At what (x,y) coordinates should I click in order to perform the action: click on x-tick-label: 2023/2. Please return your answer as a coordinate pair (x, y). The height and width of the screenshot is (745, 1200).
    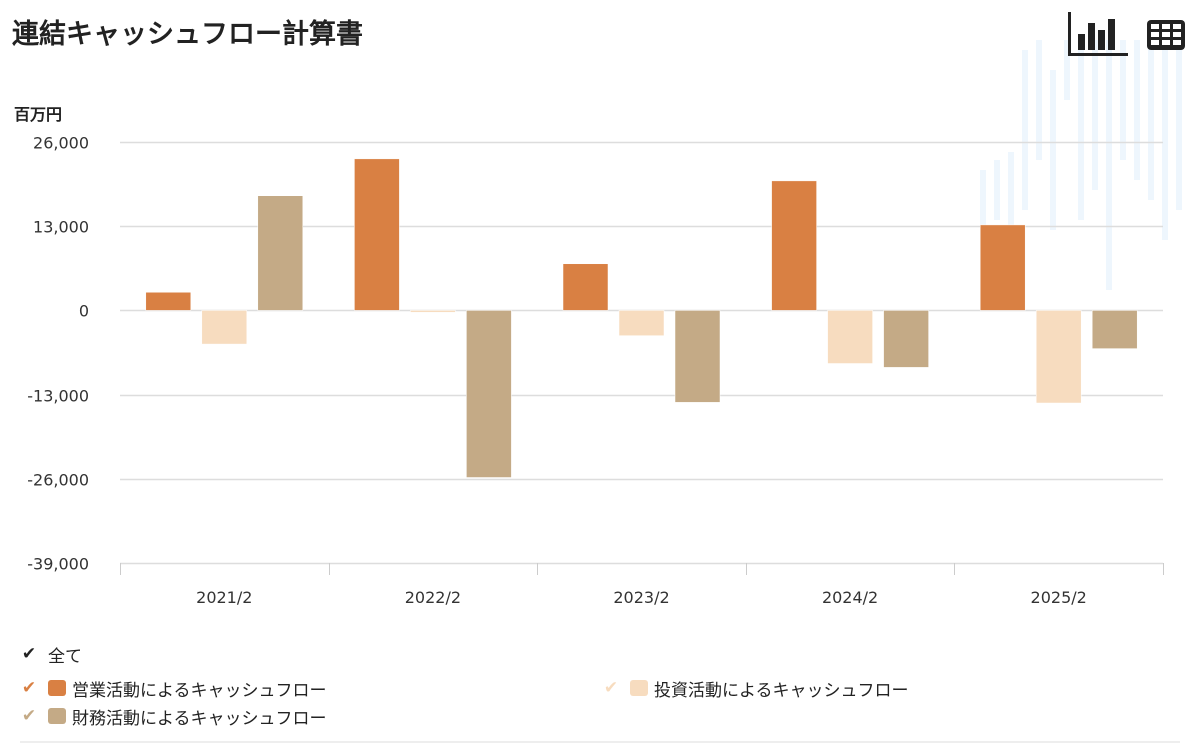
    Looking at the image, I should click on (641, 597).